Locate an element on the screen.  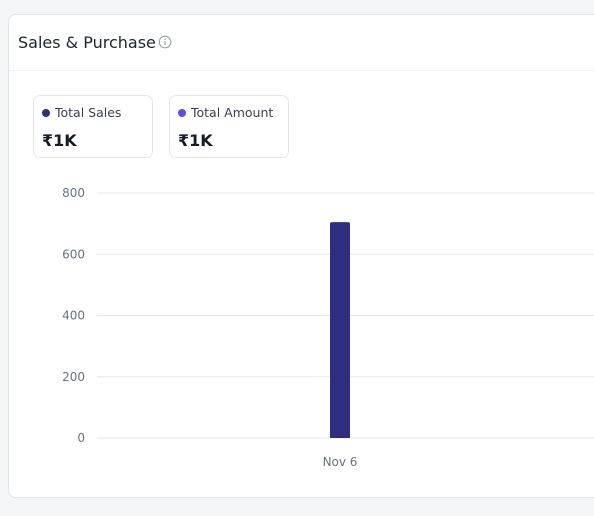
total-amount-label-row: Total Amount is located at coordinates (225, 112).